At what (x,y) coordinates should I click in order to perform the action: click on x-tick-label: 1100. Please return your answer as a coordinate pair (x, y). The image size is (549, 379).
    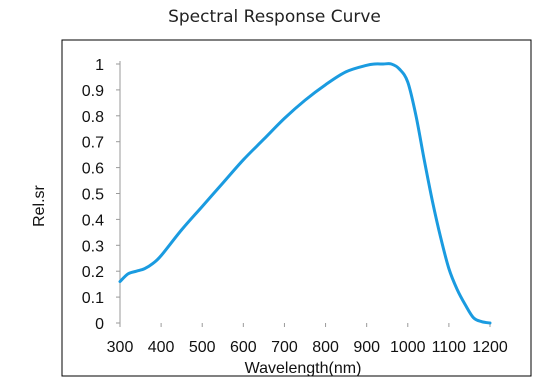
    Looking at the image, I should click on (449, 347).